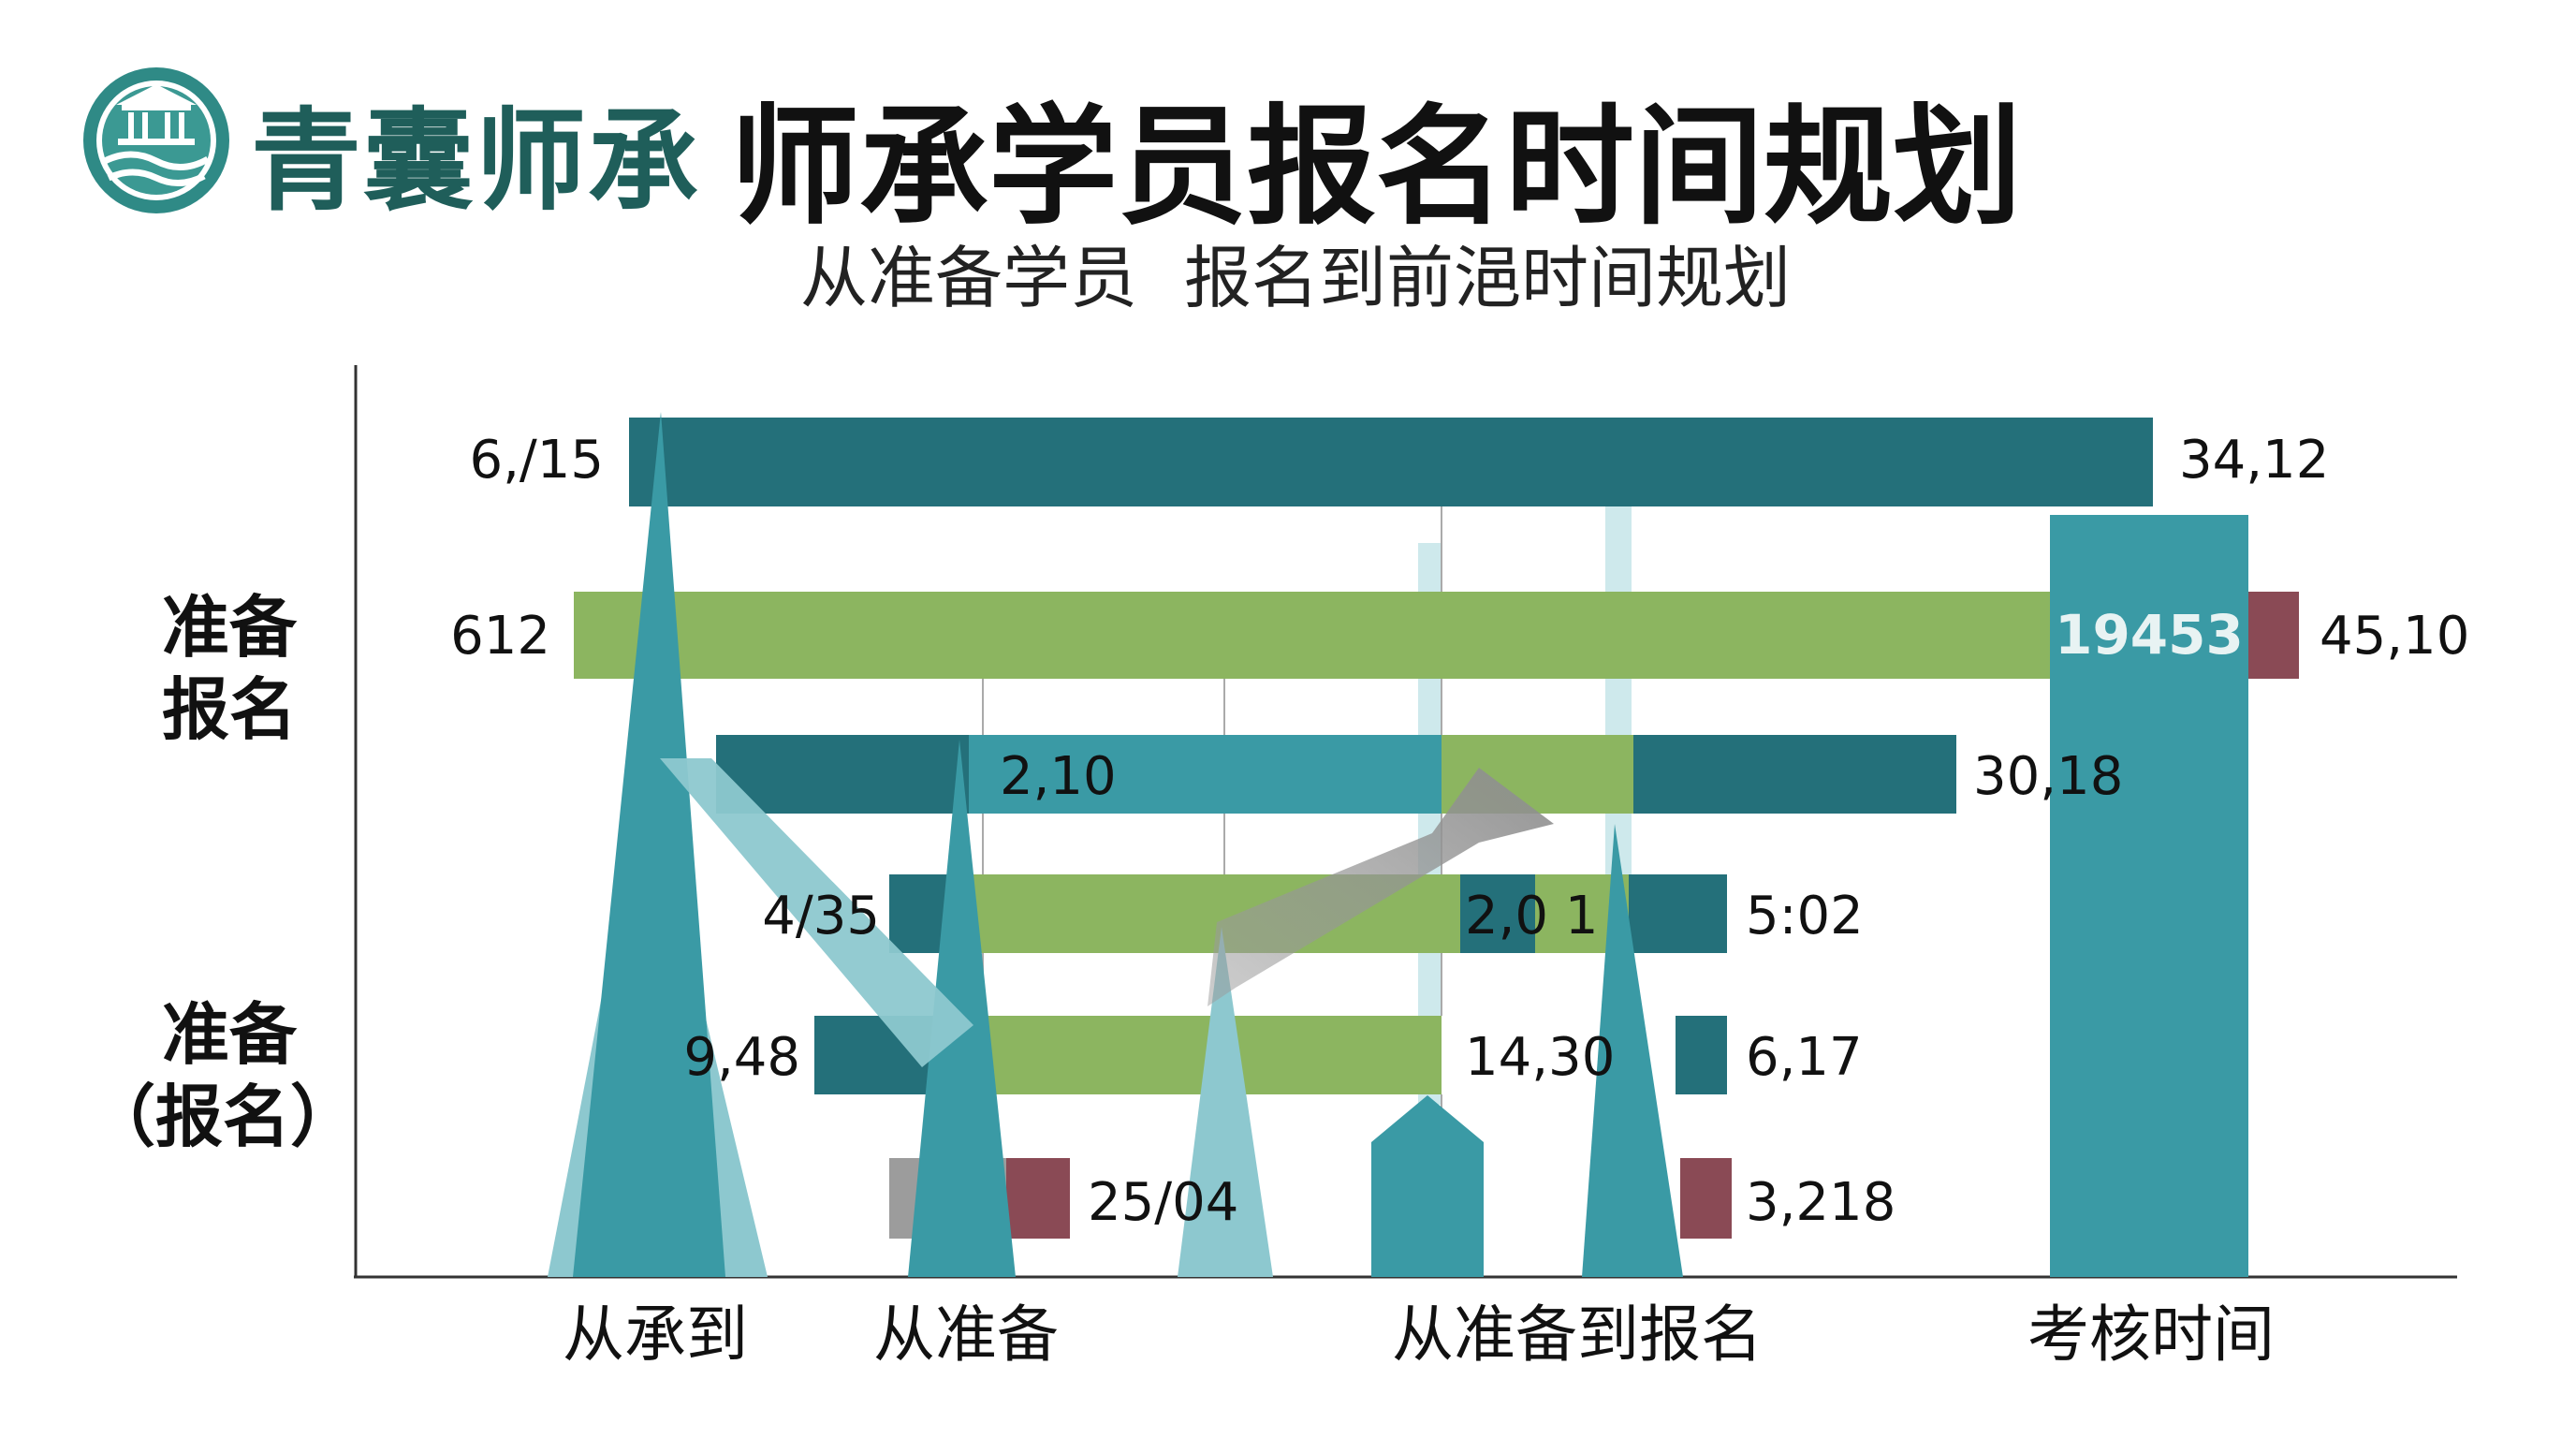 Image resolution: width=2576 pixels, height=1438 pixels. I want to click on subtitle-part-1: 从准备学员, so click(969, 278).